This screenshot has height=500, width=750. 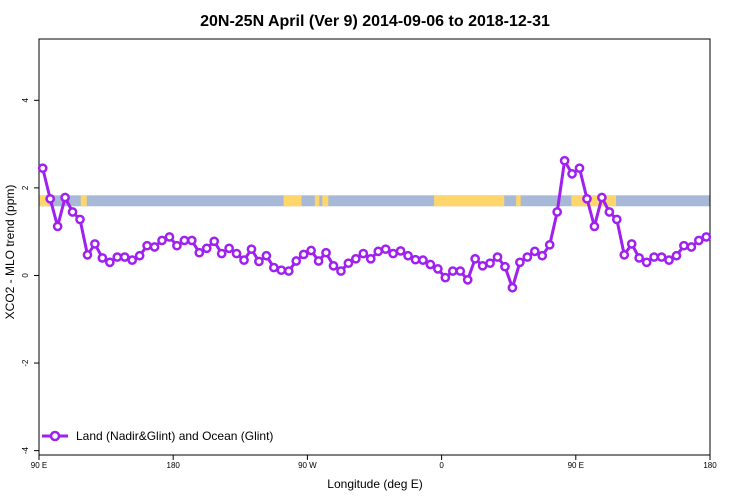 I want to click on y-axis: -4 -2 0 2 4, so click(x=30, y=276).